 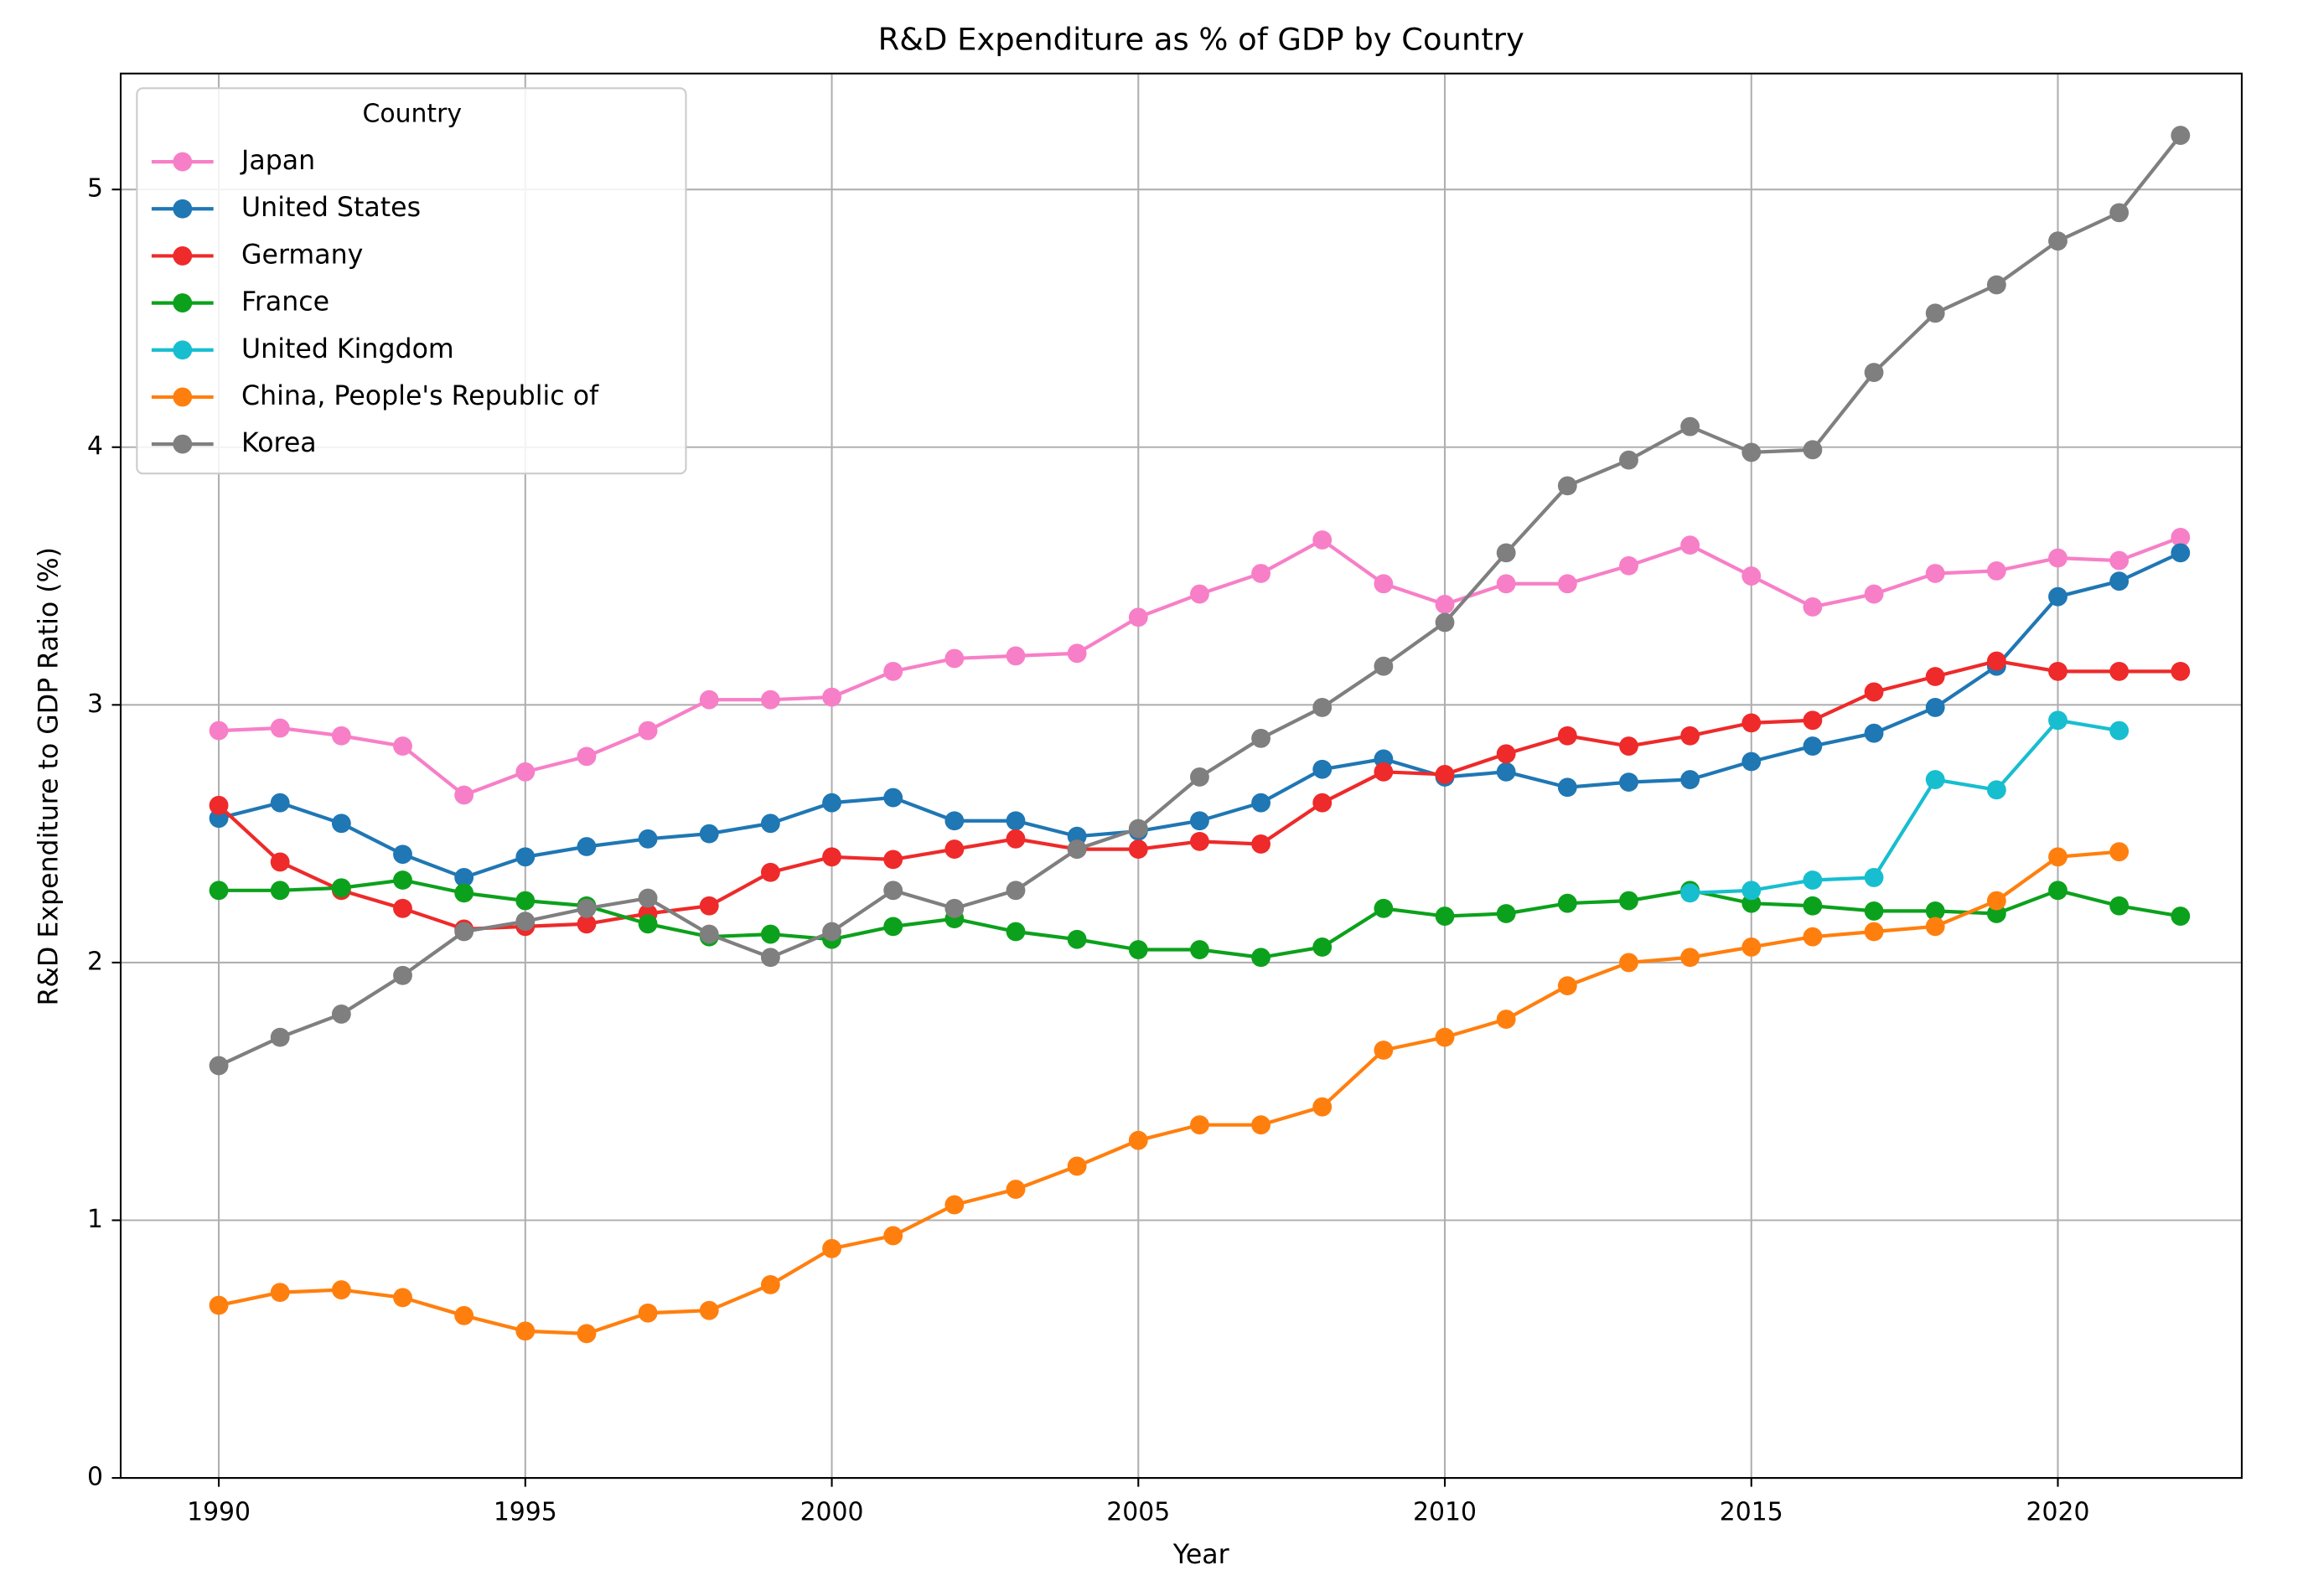 What do you see at coordinates (95, 446) in the screenshot?
I see `y-tick-label: 4` at bounding box center [95, 446].